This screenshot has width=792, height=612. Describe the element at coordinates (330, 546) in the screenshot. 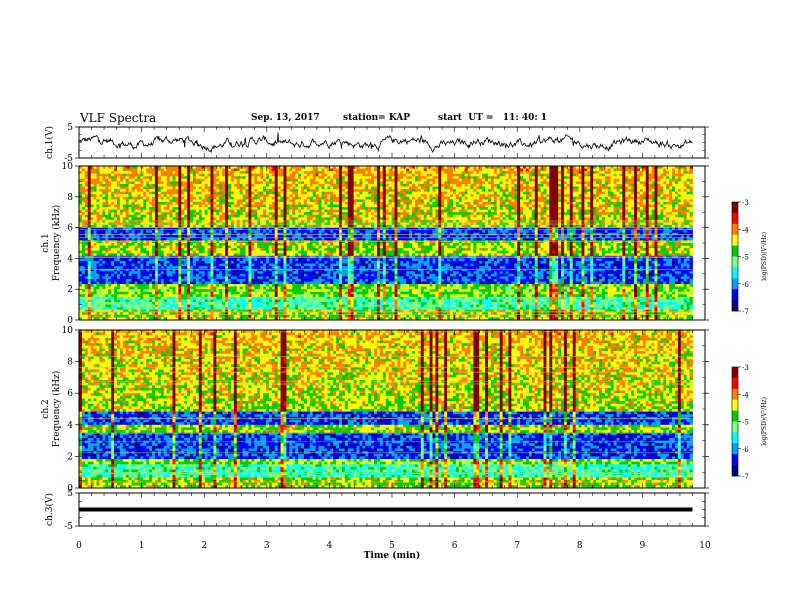

I see `x-tick-label: 4` at that location.